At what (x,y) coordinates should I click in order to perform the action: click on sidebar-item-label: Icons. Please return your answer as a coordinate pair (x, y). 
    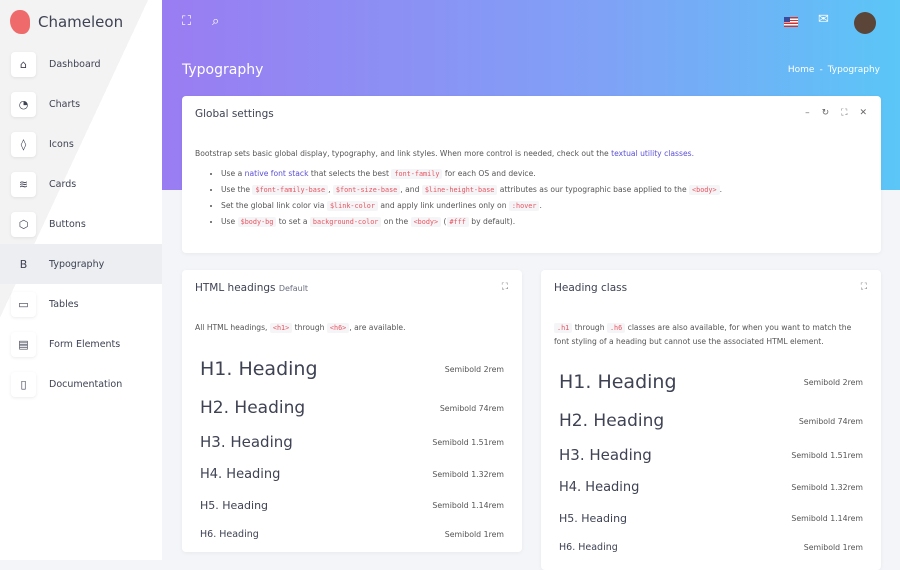
    Looking at the image, I should click on (61, 144).